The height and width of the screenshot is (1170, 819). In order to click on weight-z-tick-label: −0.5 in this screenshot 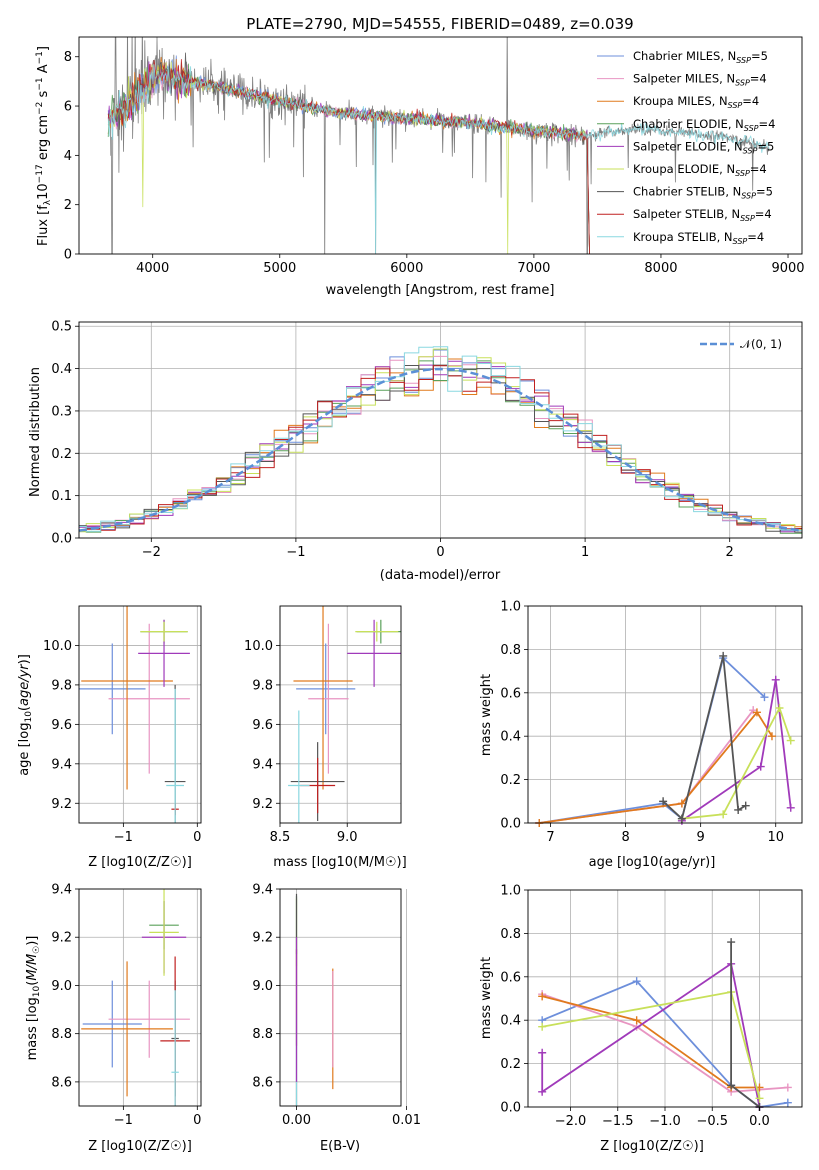, I will do `click(712, 1121)`.